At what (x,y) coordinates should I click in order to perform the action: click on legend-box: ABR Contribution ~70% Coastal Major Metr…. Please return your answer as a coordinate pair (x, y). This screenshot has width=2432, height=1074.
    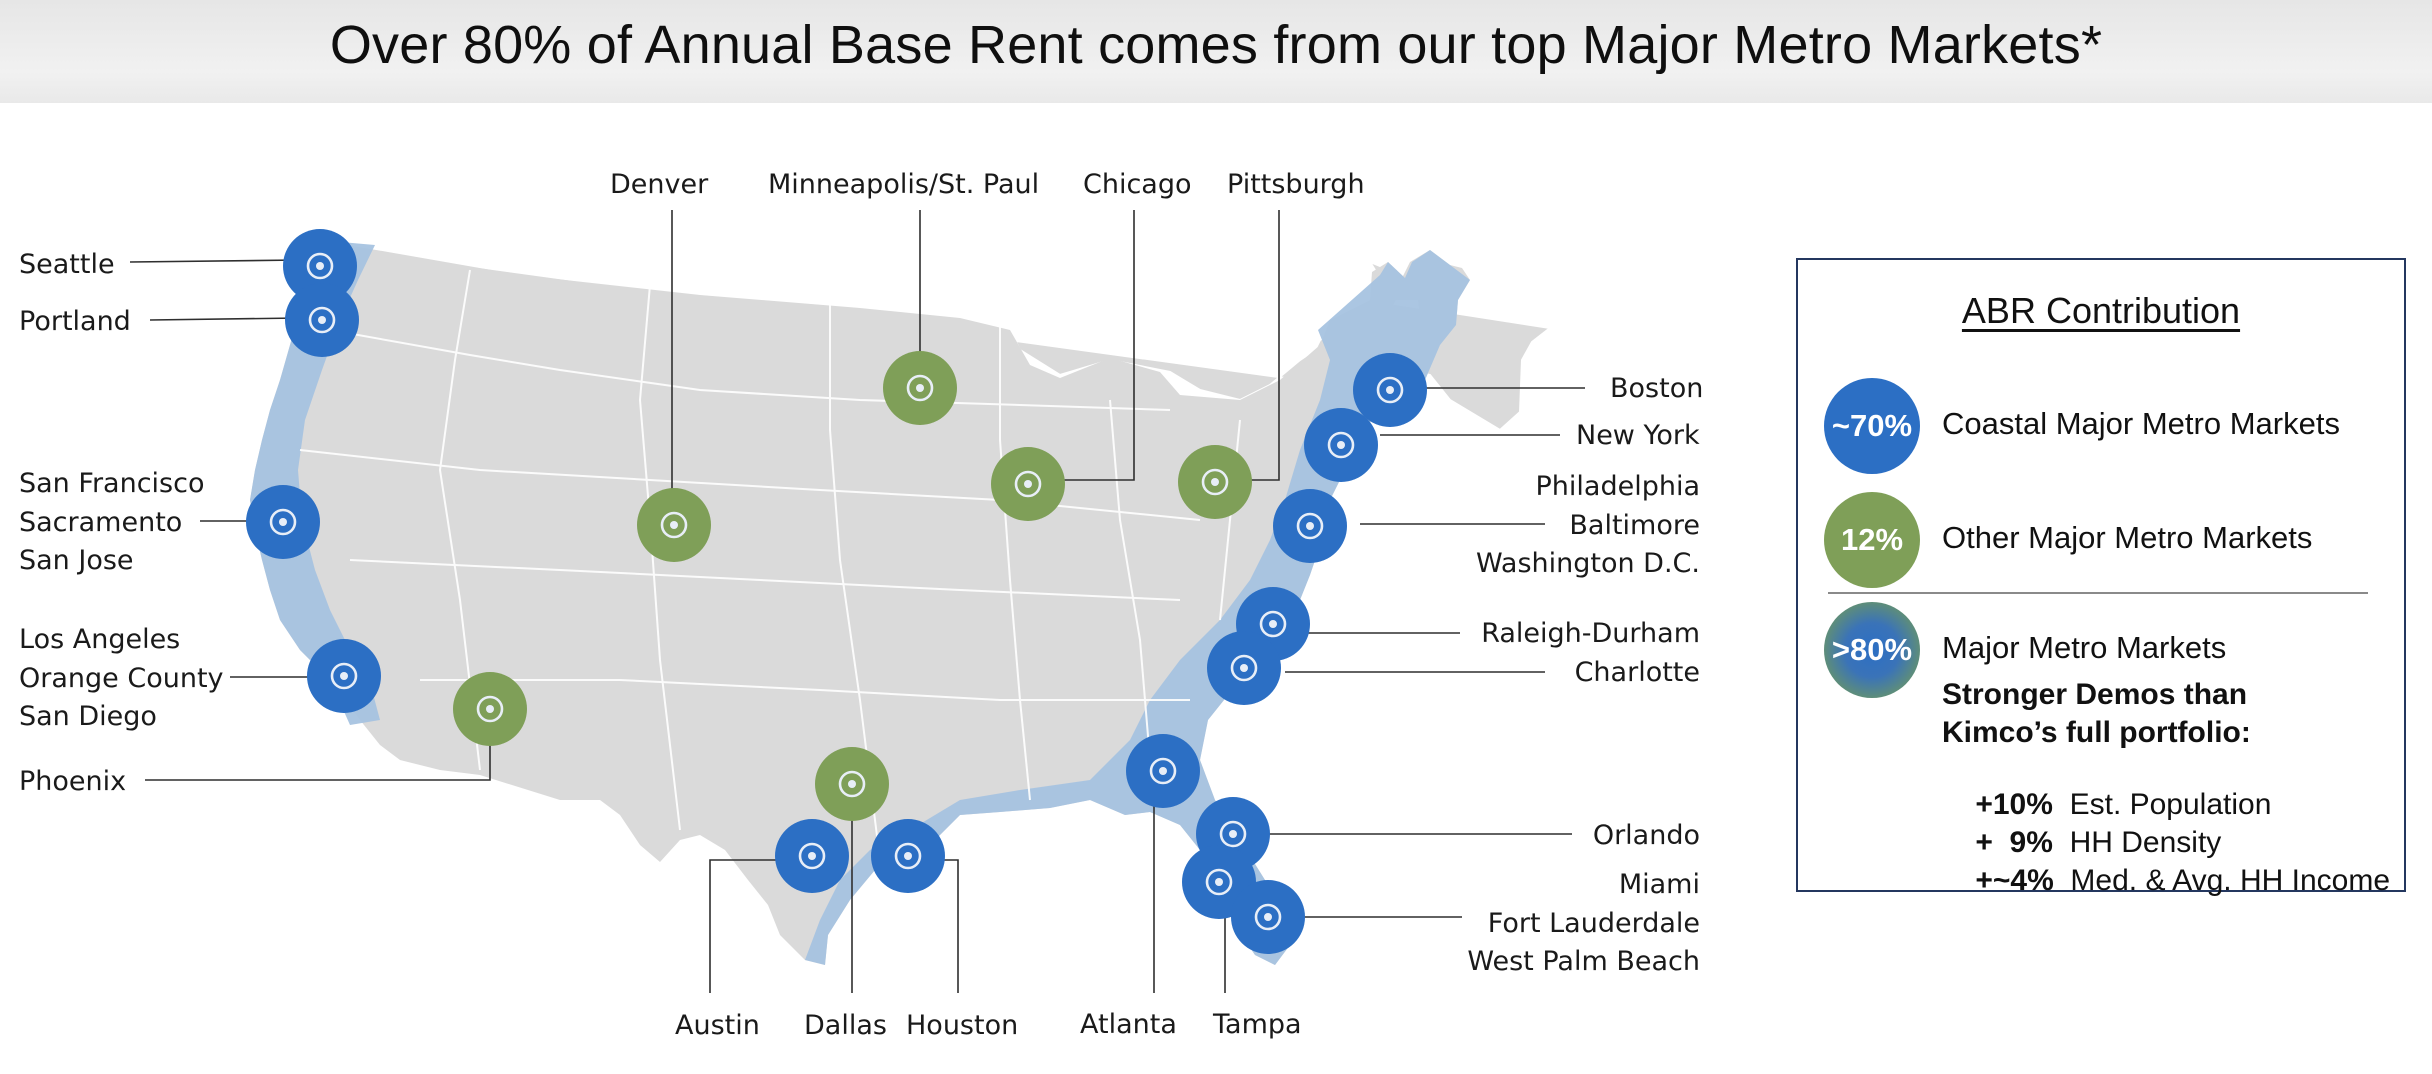
    Looking at the image, I should click on (2101, 577).